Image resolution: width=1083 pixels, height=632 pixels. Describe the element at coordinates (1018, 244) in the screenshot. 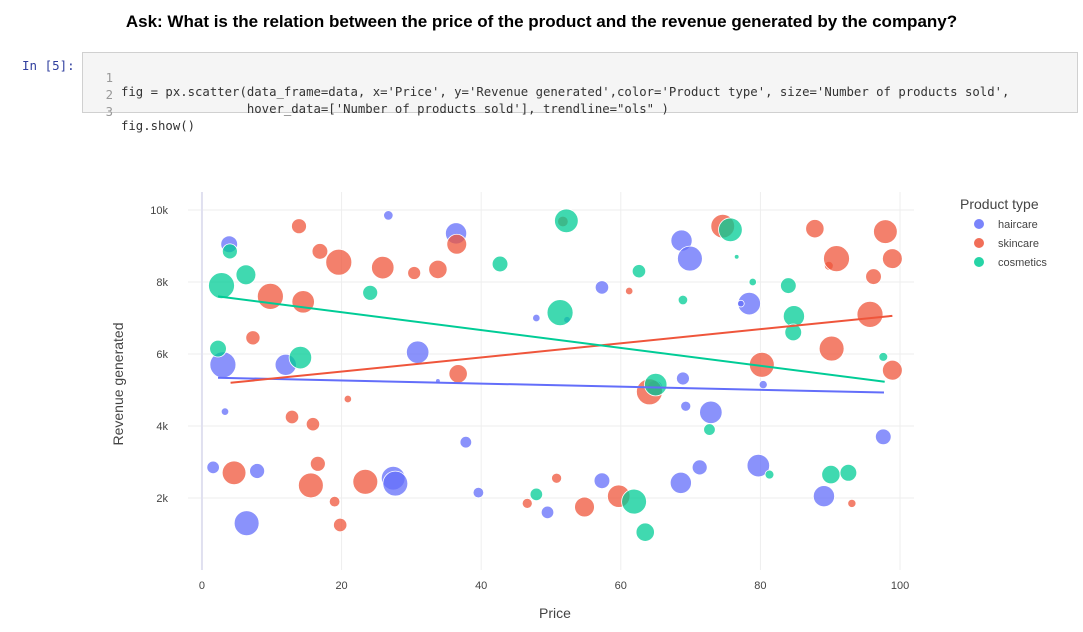

I see `legend-label-skincare: skincare` at that location.